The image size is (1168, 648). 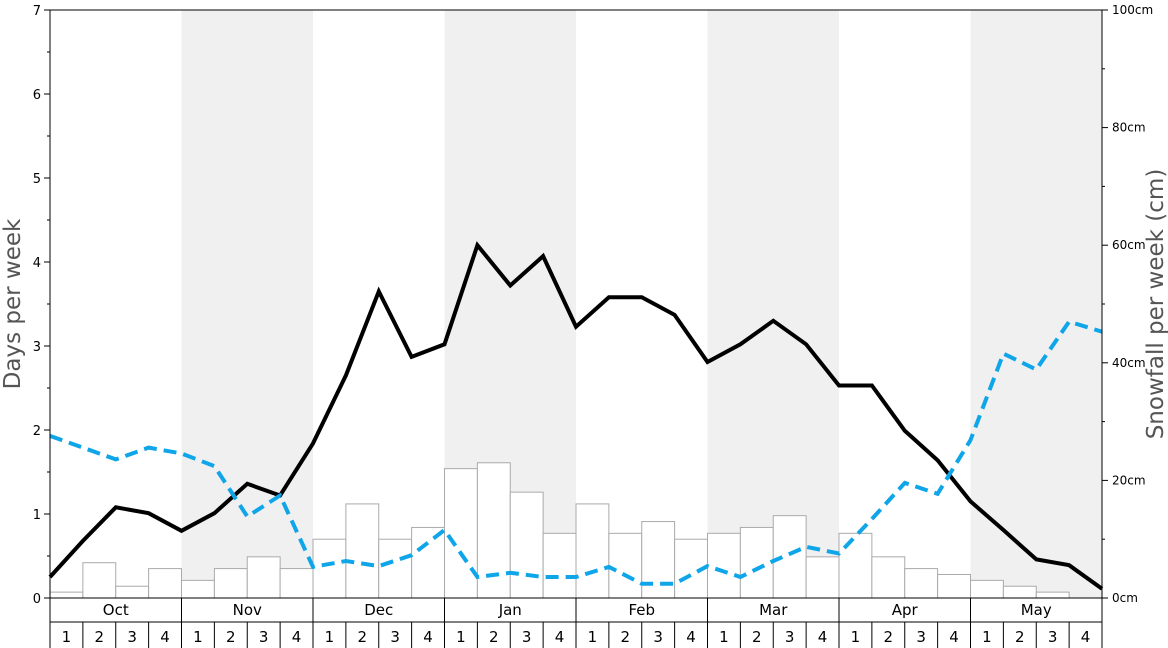 I want to click on right-tick-label: 60cm, so click(x=1129, y=245).